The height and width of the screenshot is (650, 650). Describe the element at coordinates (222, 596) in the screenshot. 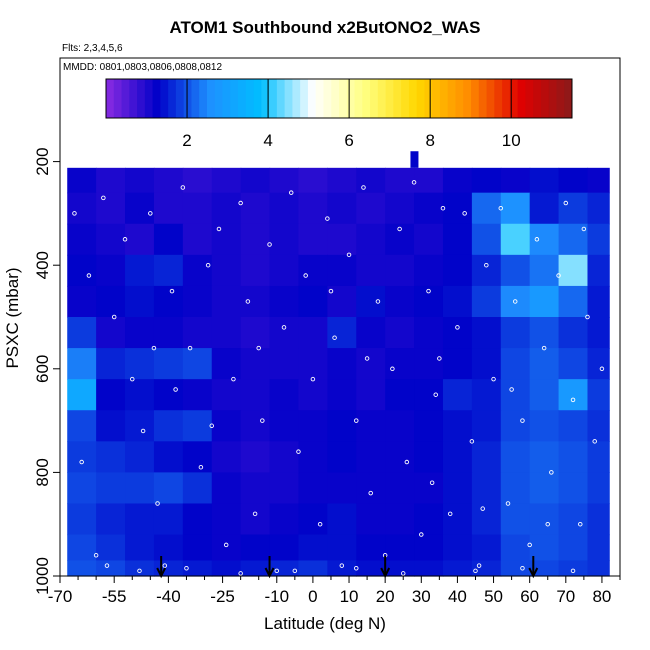

I see `x-tick-label: -25` at that location.